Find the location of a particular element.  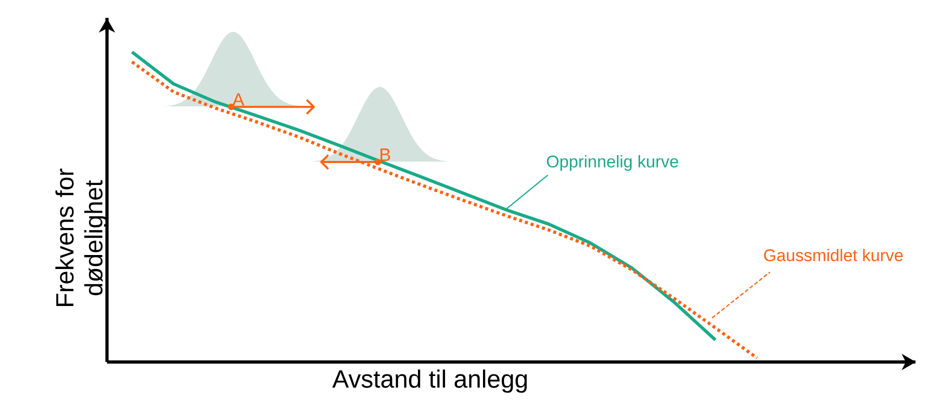

text: Gaussmidlet kurve is located at coordinates (833, 255).